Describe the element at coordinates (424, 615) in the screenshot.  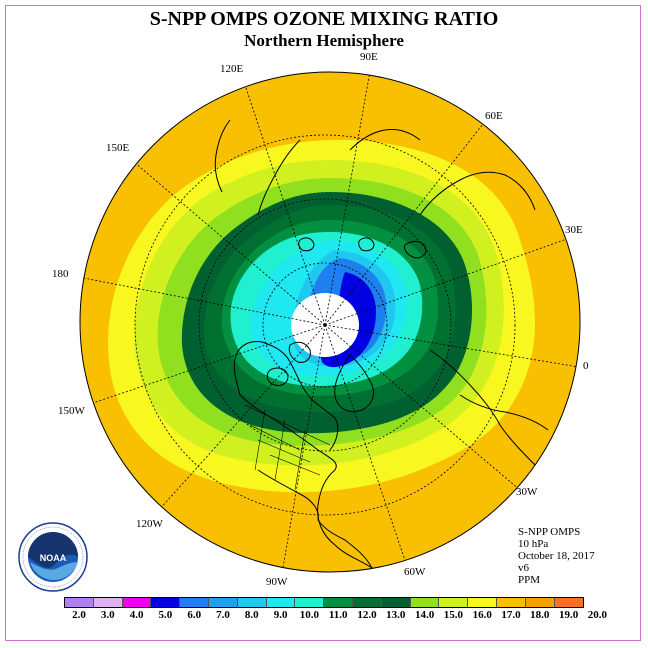
I see `colorbar-tick-label: 14.0` at that location.